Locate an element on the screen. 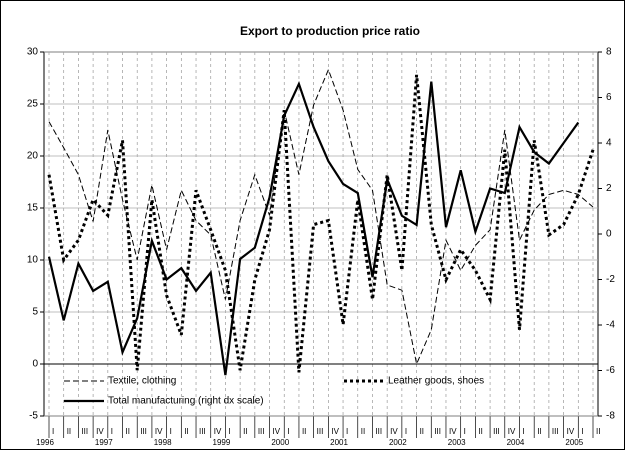  y2-tick-label: -4 is located at coordinates (610, 325).